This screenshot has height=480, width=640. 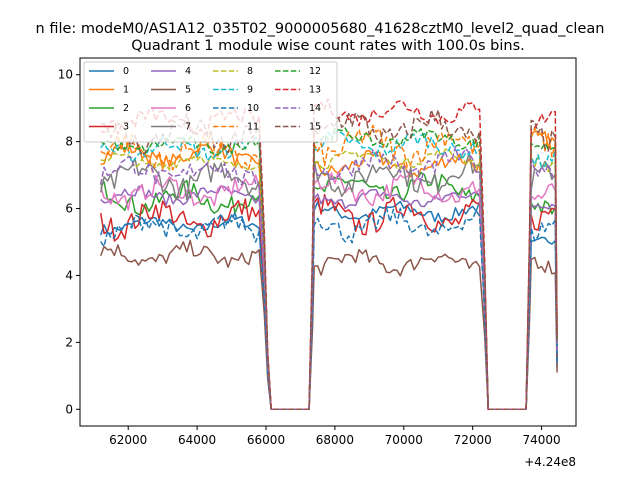 What do you see at coordinates (126, 108) in the screenshot?
I see `legend-label-2: 2` at bounding box center [126, 108].